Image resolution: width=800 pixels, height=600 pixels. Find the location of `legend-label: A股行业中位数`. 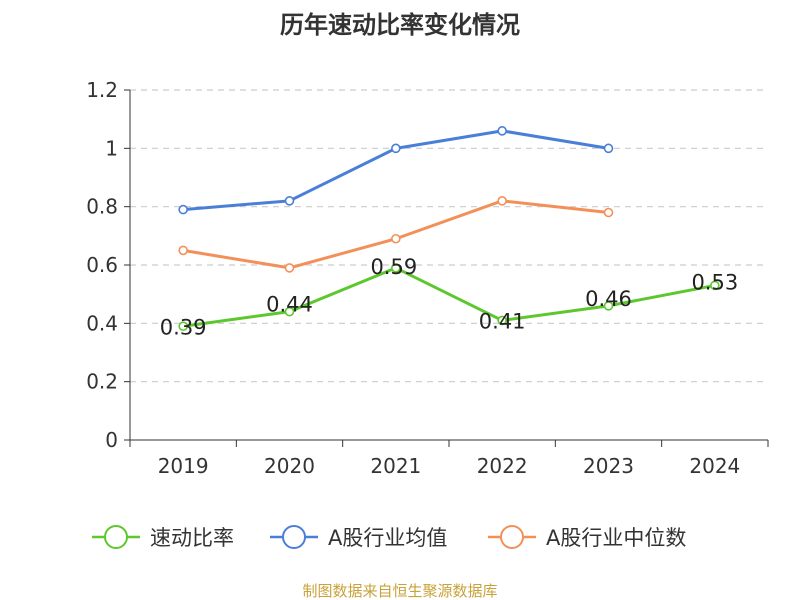

legend-label: A股行业中位数 is located at coordinates (616, 538).